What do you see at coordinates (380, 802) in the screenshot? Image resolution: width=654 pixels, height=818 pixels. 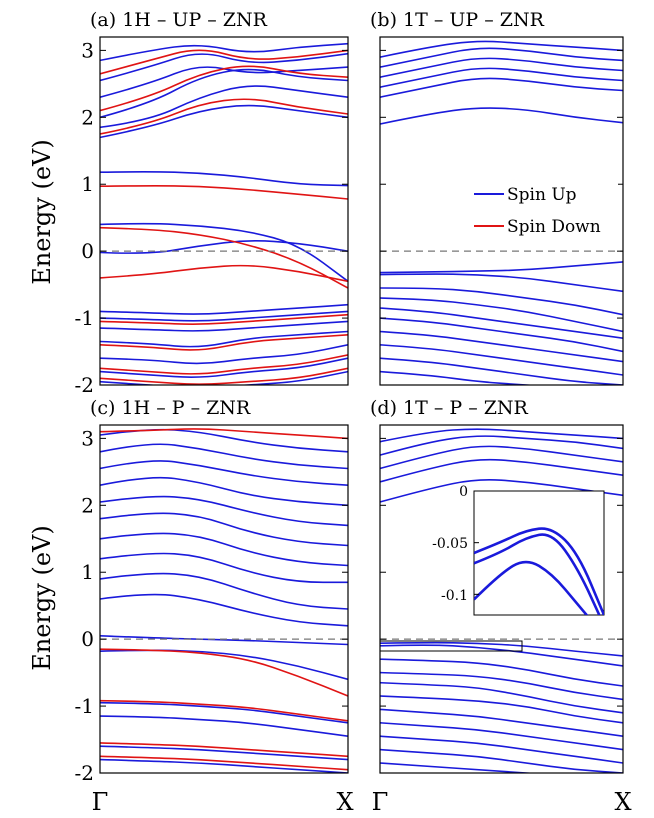 I see `xtick-gamma-right: Γ` at bounding box center [380, 802].